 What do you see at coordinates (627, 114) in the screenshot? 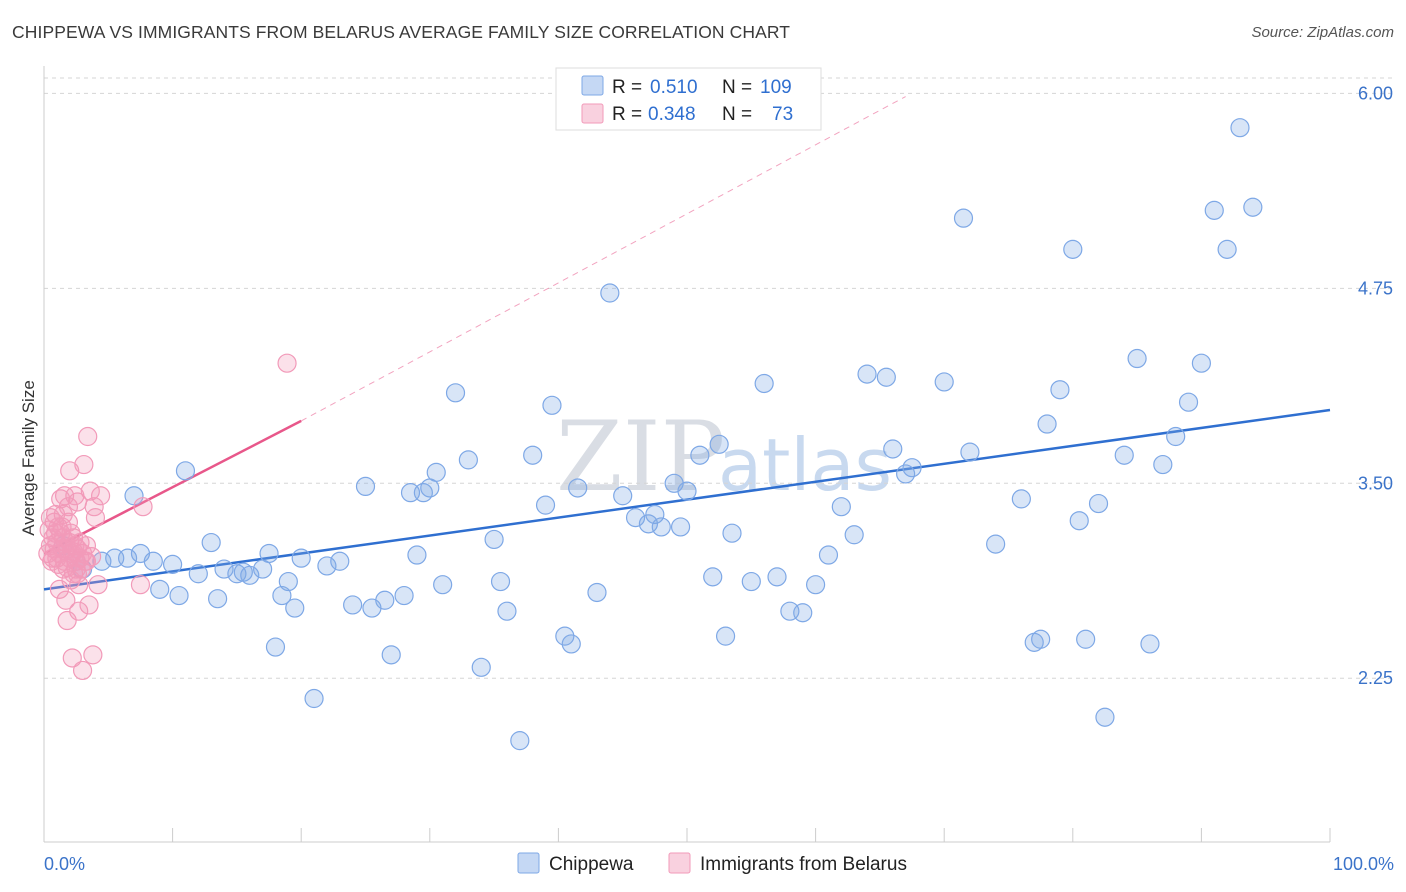
I see `legend-r-label-belarus: R =` at bounding box center [627, 114].